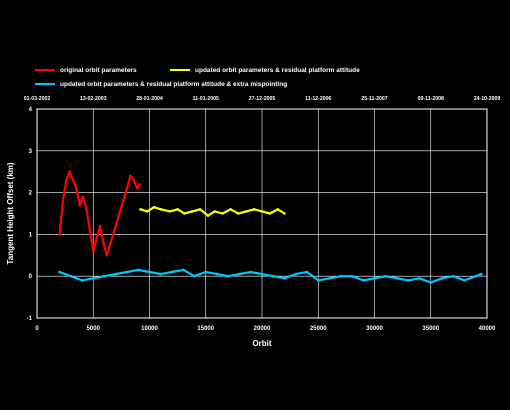 This screenshot has width=510, height=410. I want to click on y-tick-label: 4, so click(31, 110).